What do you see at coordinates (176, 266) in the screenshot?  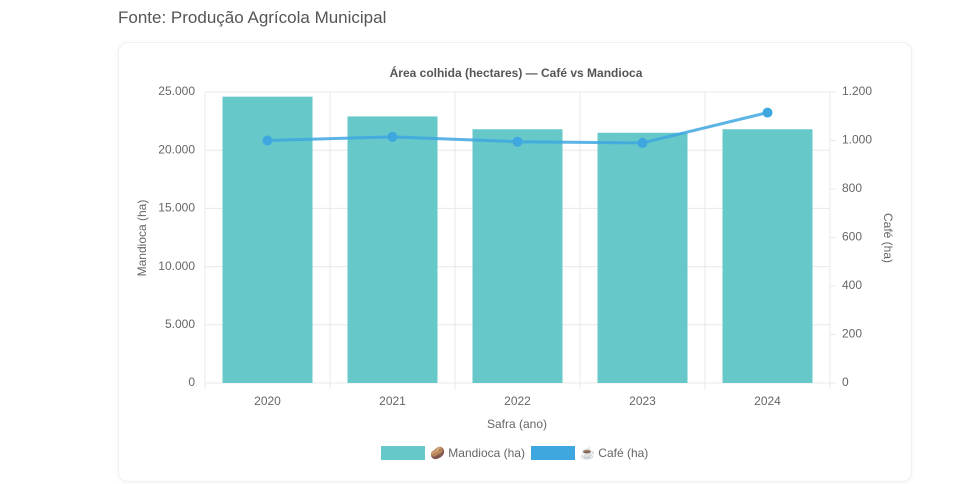 I see `yticks-label: 10.000` at bounding box center [176, 266].